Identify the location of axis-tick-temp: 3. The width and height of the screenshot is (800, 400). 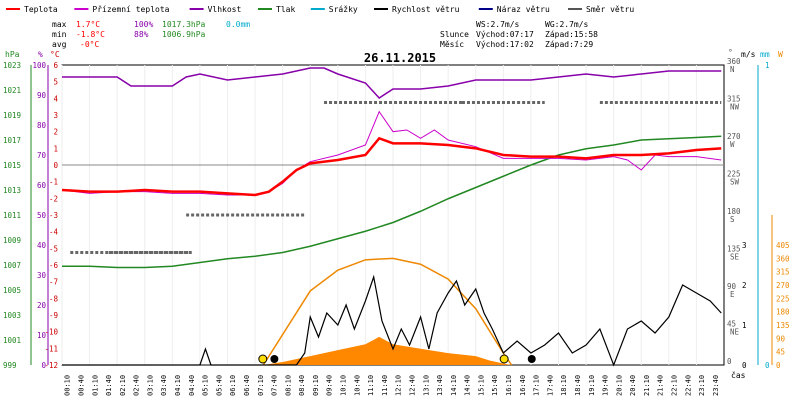
(55, 115).